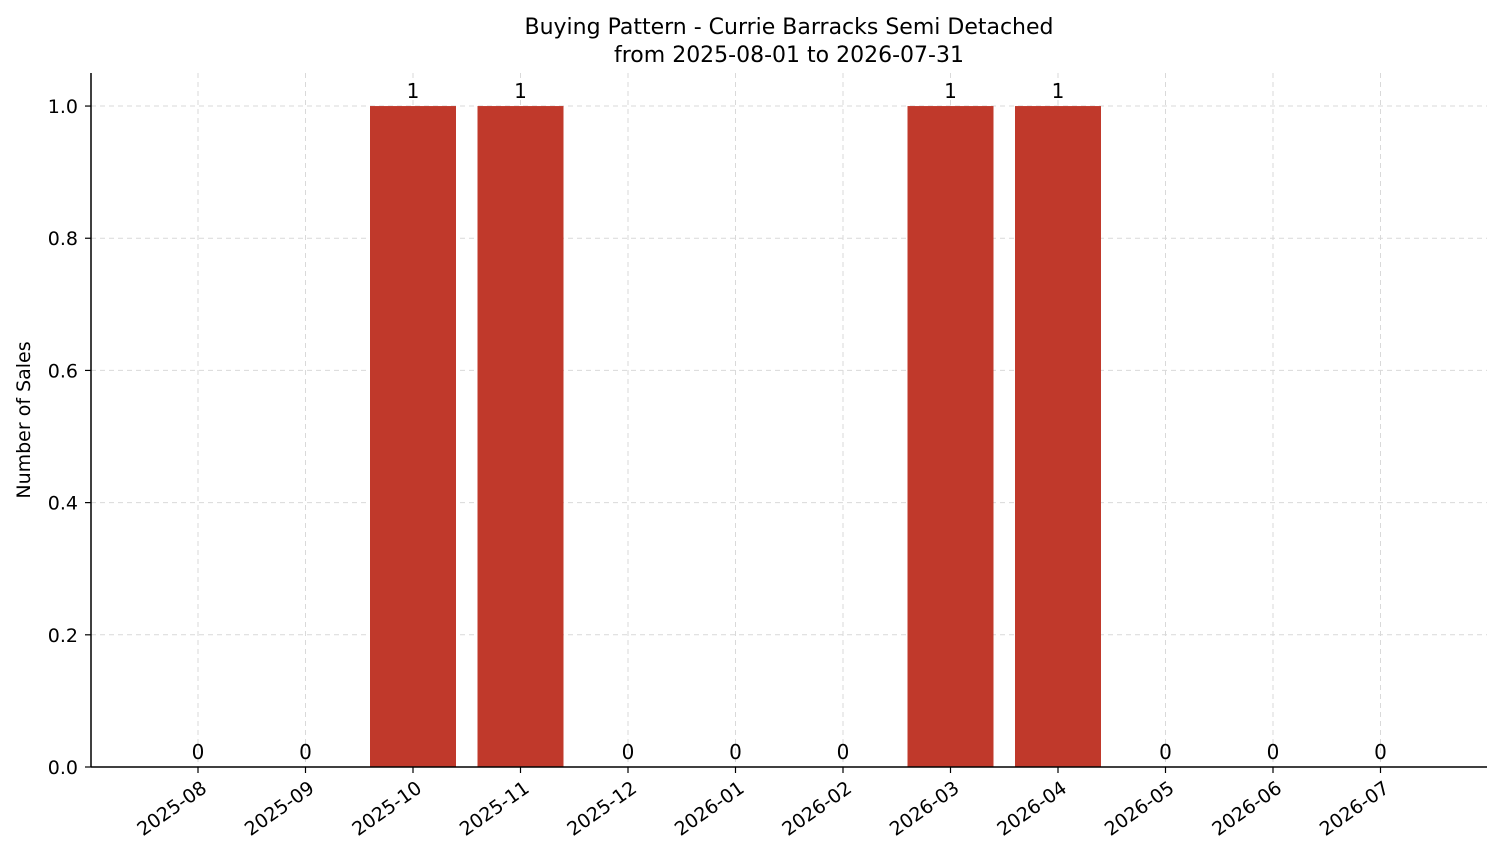 The height and width of the screenshot is (863, 1501). What do you see at coordinates (172, 809) in the screenshot?
I see `x-tick-label: 2025-08` at bounding box center [172, 809].